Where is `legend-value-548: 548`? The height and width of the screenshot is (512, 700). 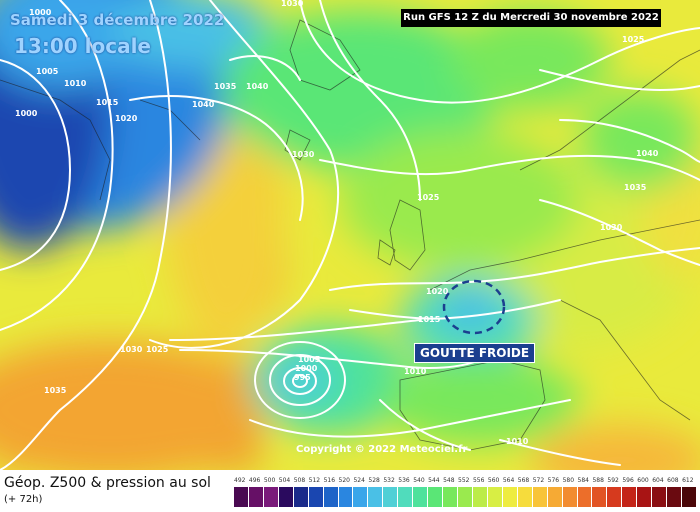 legend-value-548: 548 is located at coordinates (449, 480).